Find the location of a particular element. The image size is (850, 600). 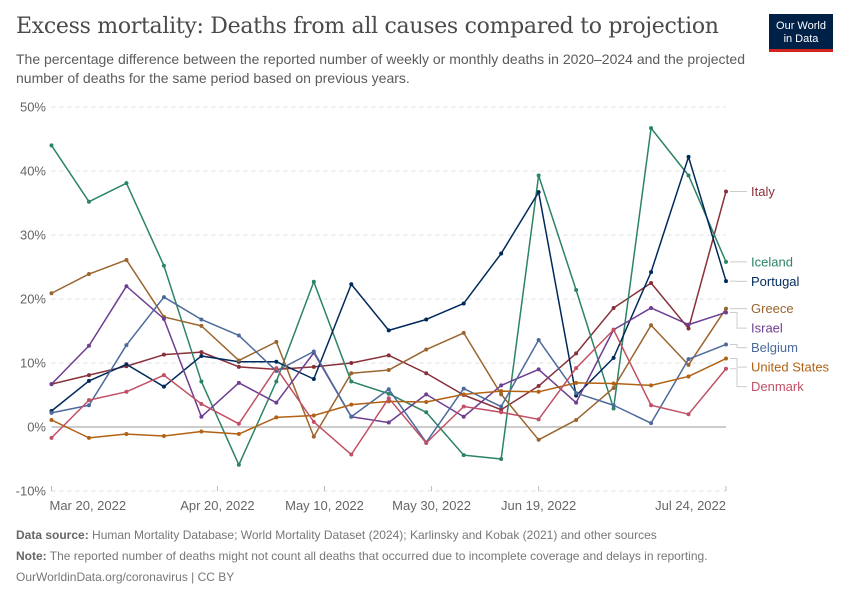

legend-item-israel: Israel is located at coordinates (756, 323).